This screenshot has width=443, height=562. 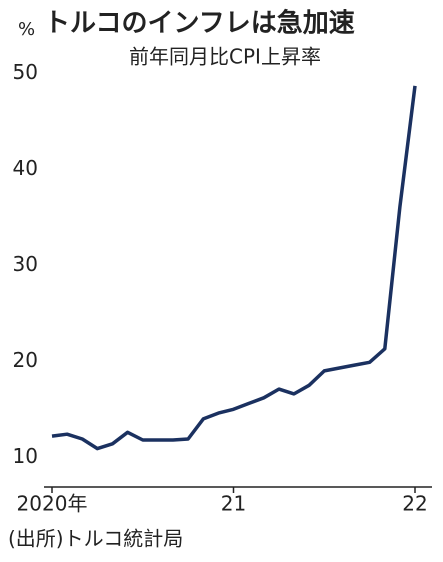 I want to click on chart-title: トルコのインフレは急加速, so click(x=199, y=24).